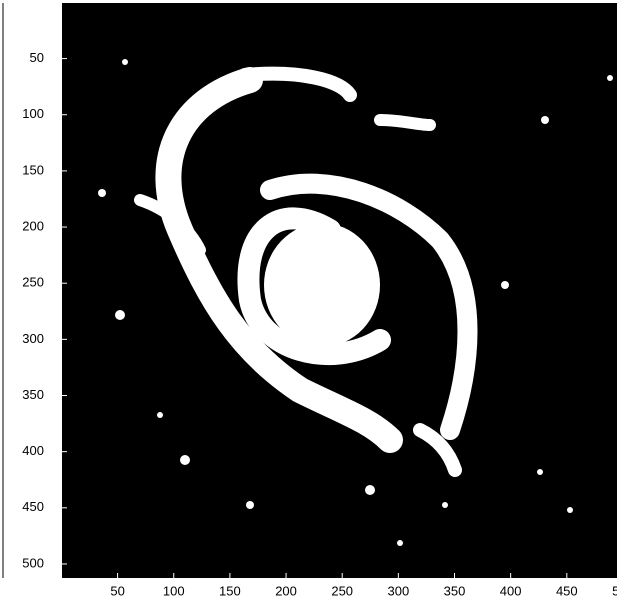 The width and height of the screenshot is (617, 605). Describe the element at coordinates (33, 562) in the screenshot. I see `y-tick-label: 500` at that location.